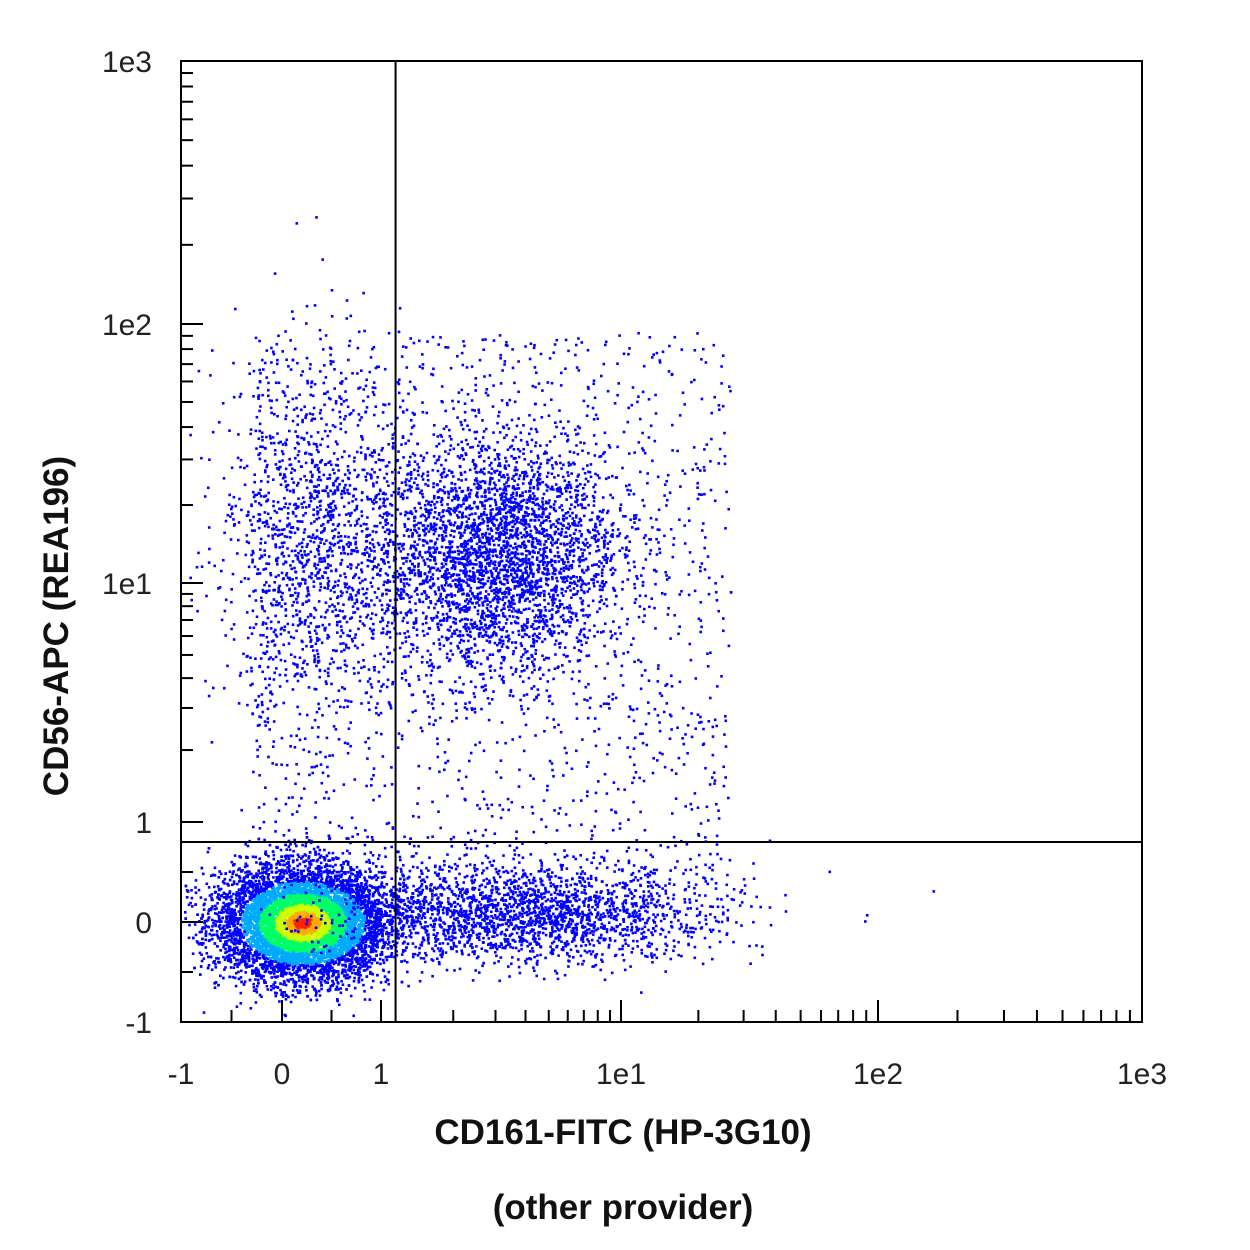 The width and height of the screenshot is (1250, 1250). I want to click on x-axis-title: CD161-FITC (HP-3G10), so click(622, 1132).